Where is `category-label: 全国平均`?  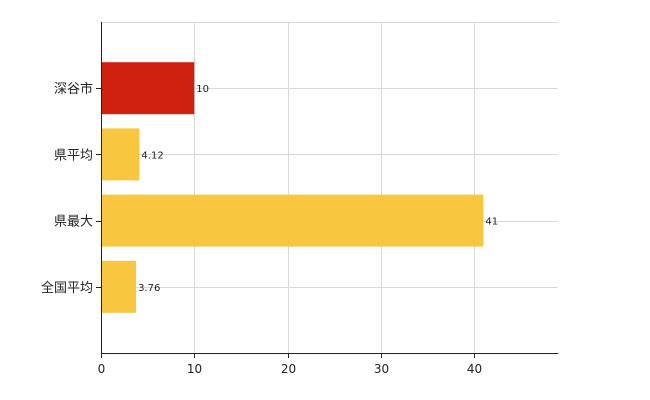
category-label: 全国平均 is located at coordinates (67, 288).